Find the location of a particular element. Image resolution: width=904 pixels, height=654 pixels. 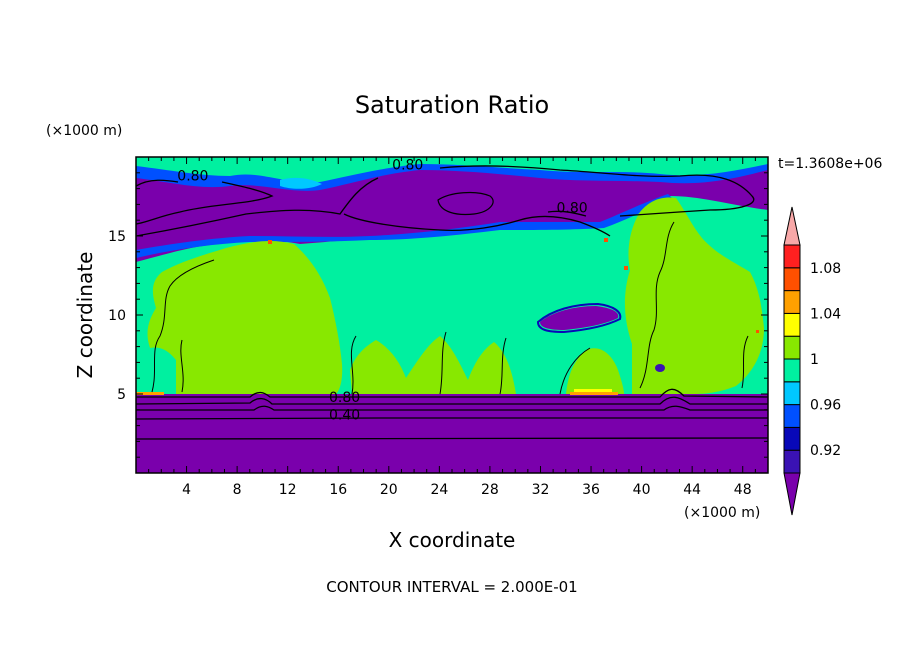

colorbar-tick-label: 1.08 is located at coordinates (825, 269).